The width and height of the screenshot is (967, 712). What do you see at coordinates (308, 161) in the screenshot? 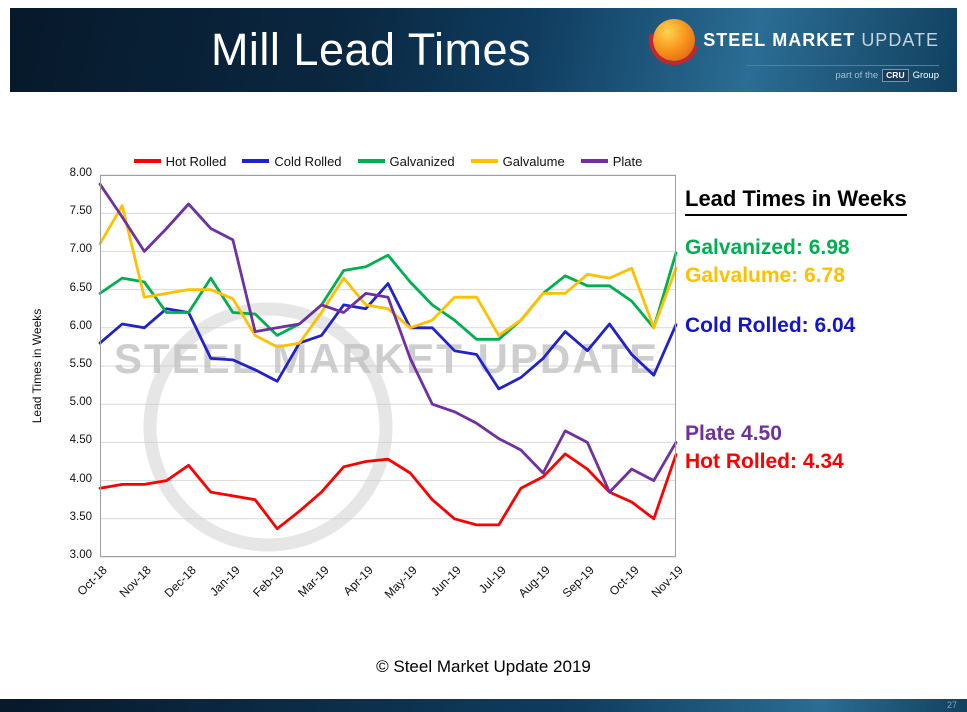
I see `legend-label: Cold Rolled` at bounding box center [308, 161].